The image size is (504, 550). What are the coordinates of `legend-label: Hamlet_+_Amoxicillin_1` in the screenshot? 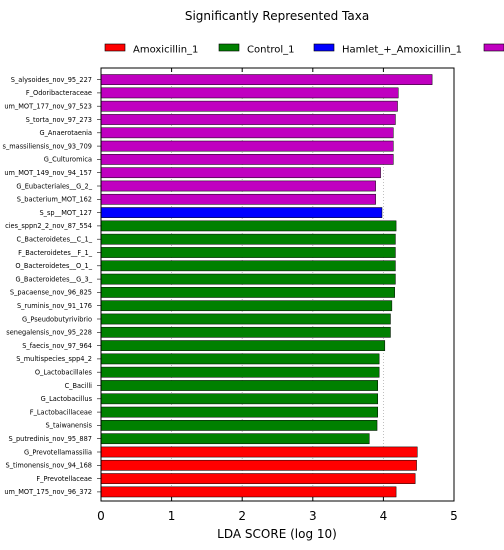 It's located at (402, 50).